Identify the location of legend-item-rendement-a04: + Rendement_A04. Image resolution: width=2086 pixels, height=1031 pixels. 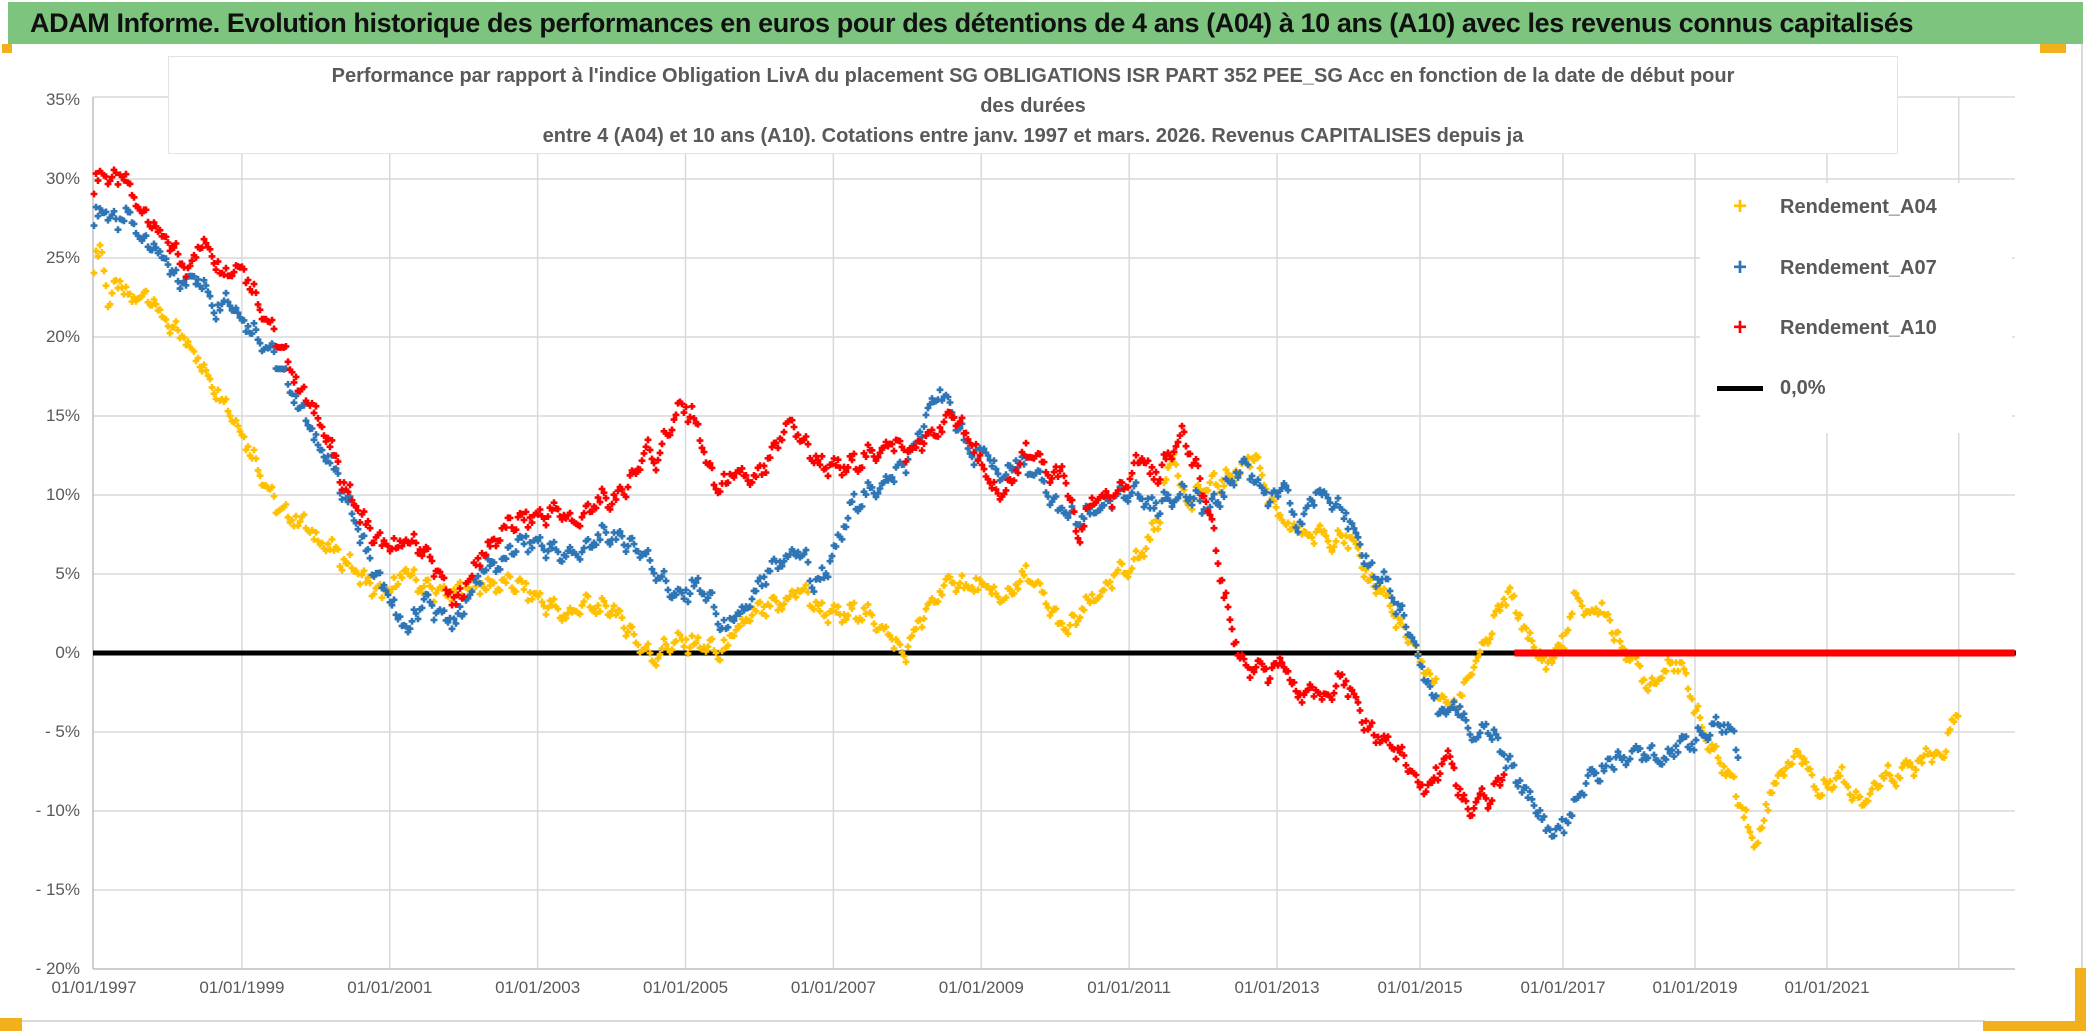
(1856, 207).